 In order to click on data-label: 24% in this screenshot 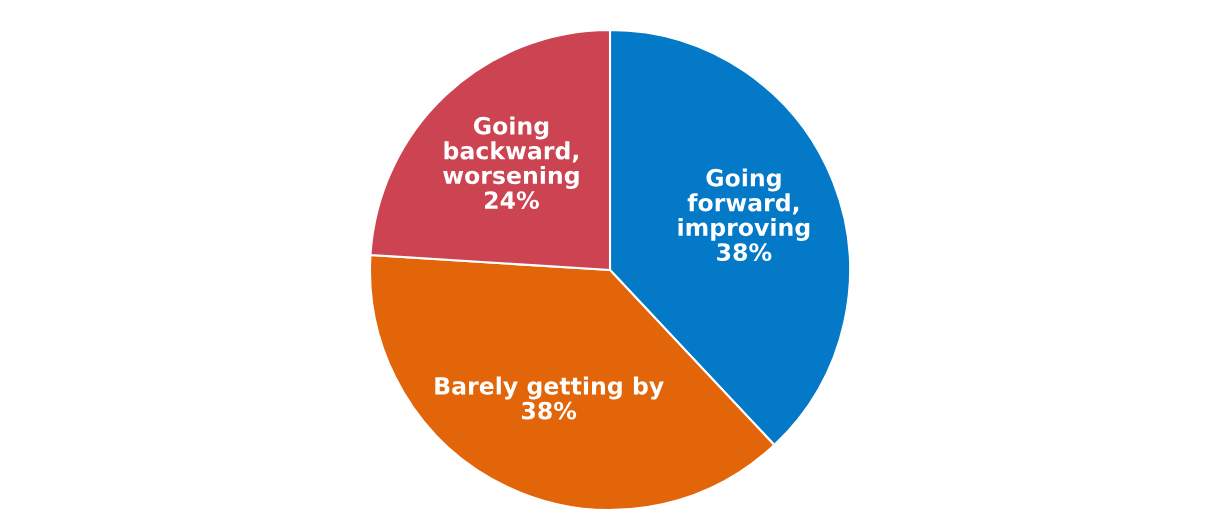, I will do `click(512, 200)`.